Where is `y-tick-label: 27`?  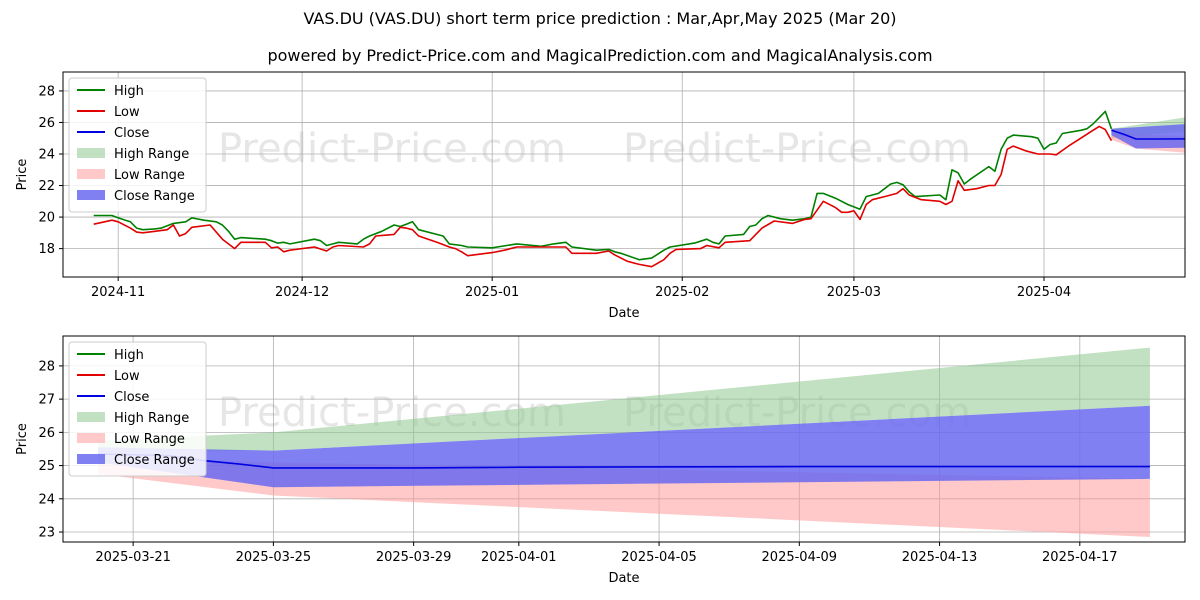 y-tick-label: 27 is located at coordinates (46, 400).